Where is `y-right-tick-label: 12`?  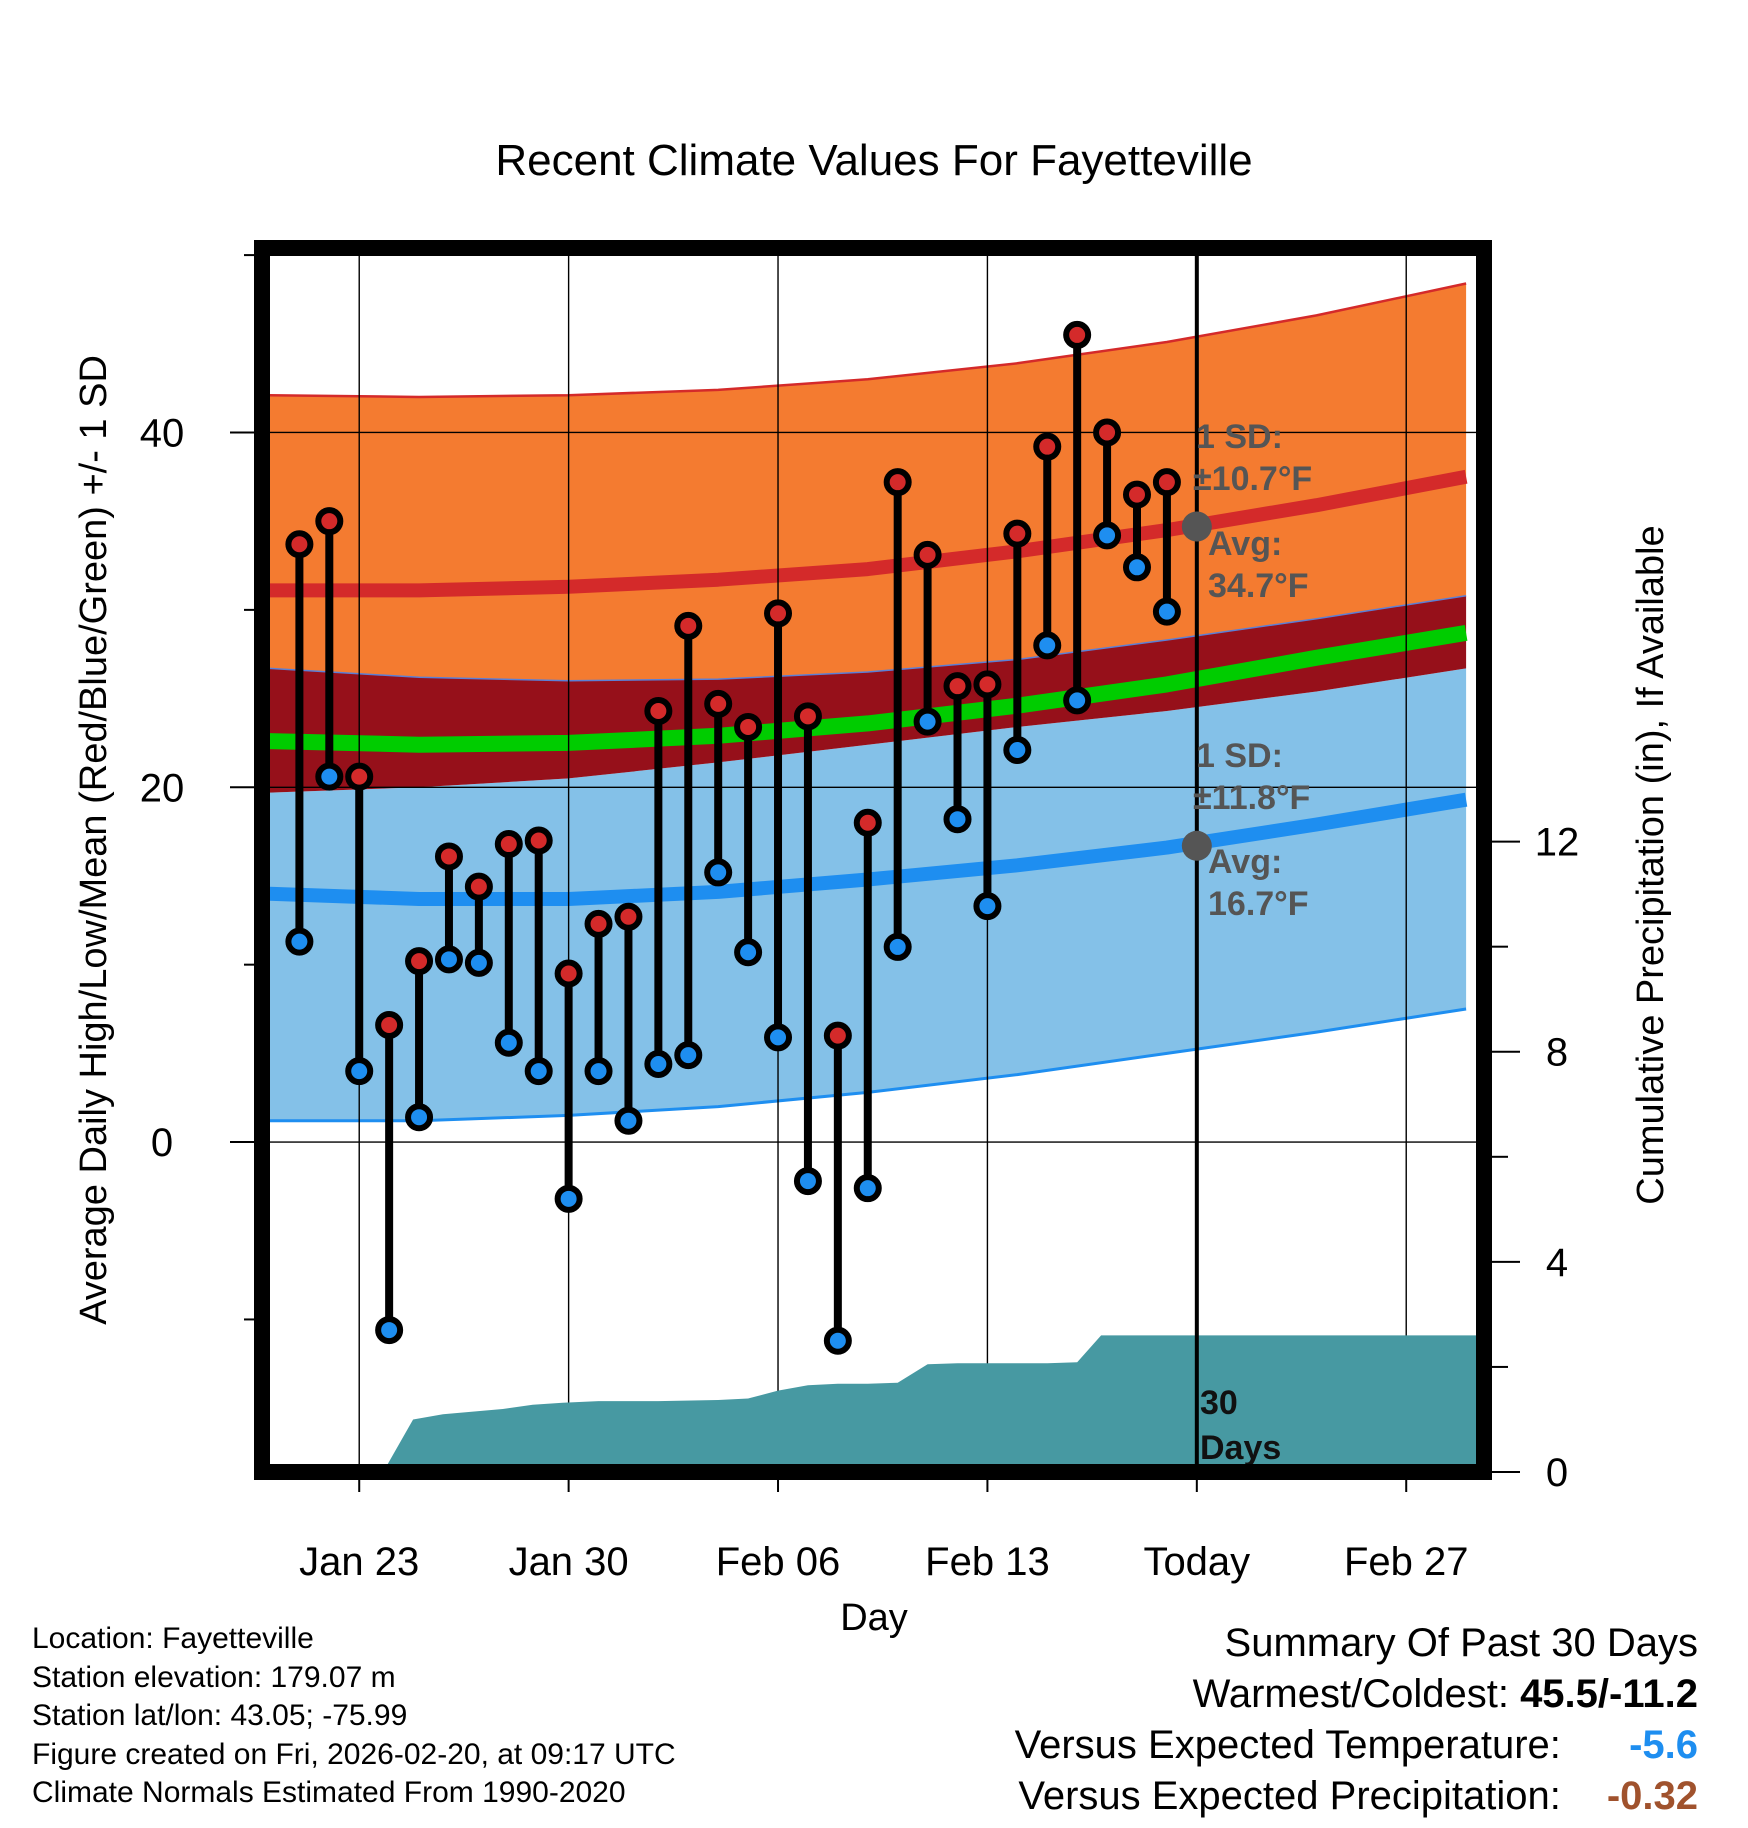
y-right-tick-label: 12 is located at coordinates (1557, 843).